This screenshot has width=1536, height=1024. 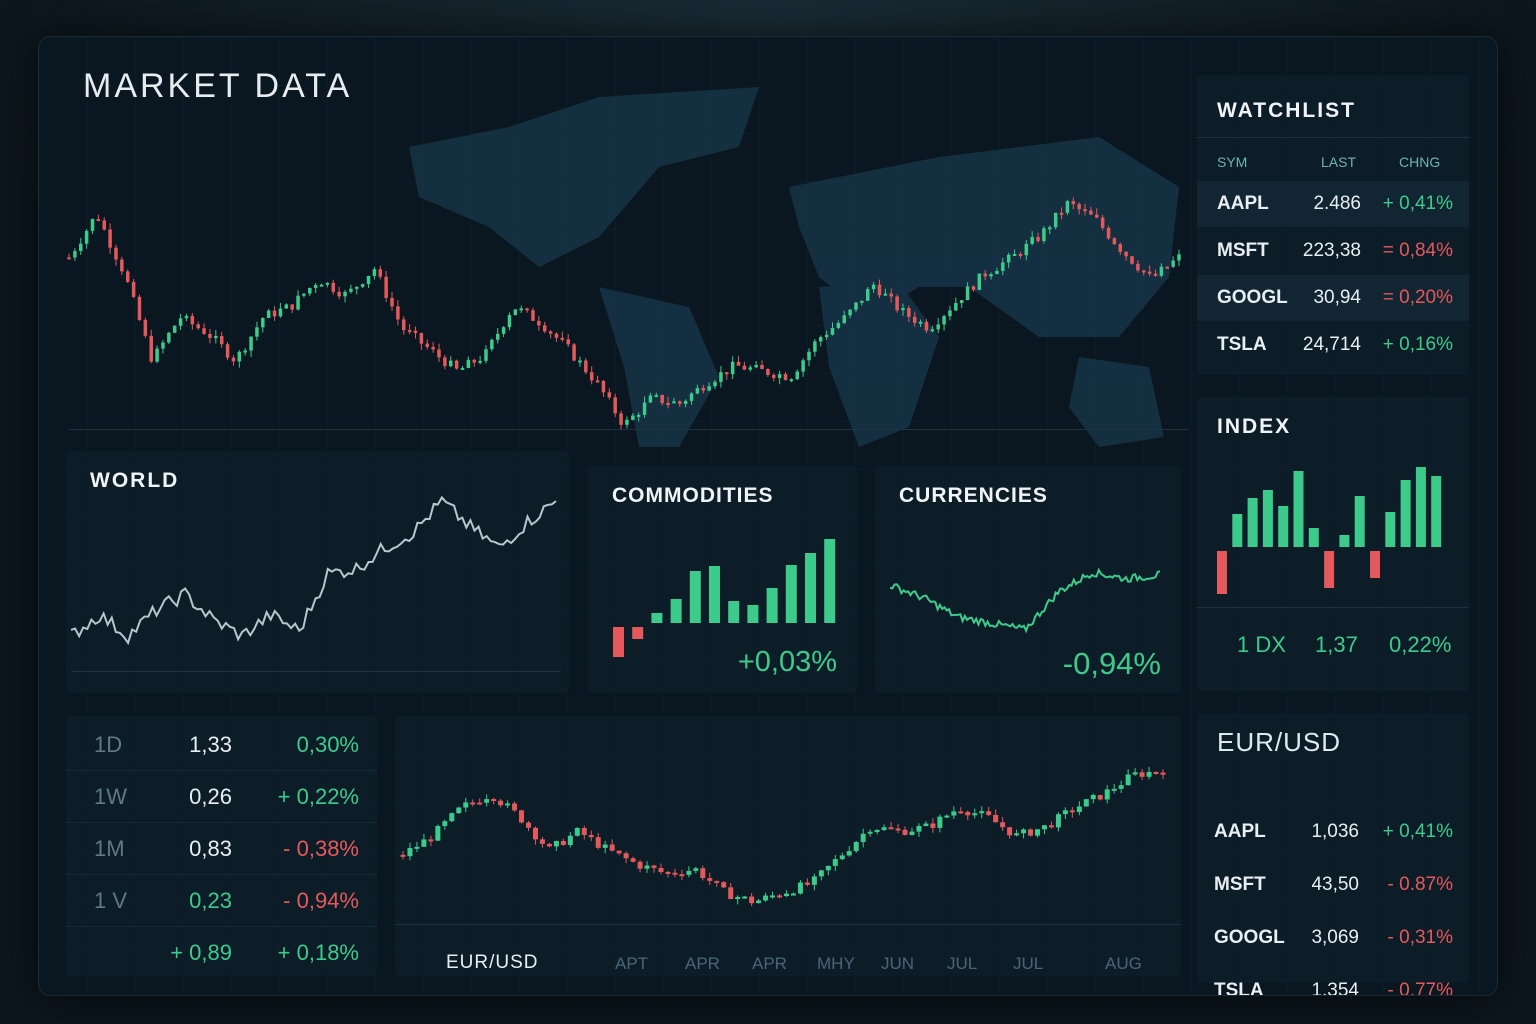 I want to click on stats-row: 1W 0,26 + 0,22%, so click(x=221, y=797).